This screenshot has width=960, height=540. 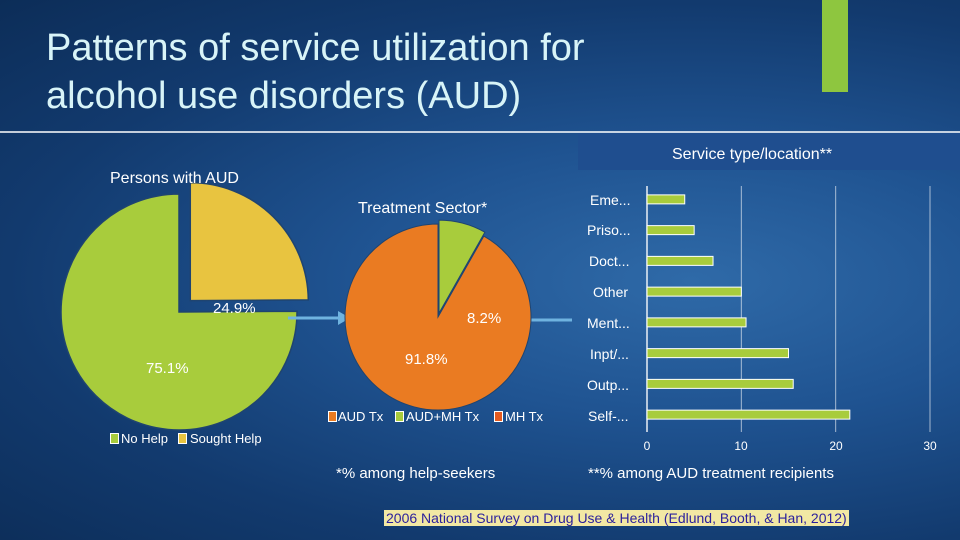 I want to click on middle-pie-slice-aud-tx, so click(x=438, y=317).